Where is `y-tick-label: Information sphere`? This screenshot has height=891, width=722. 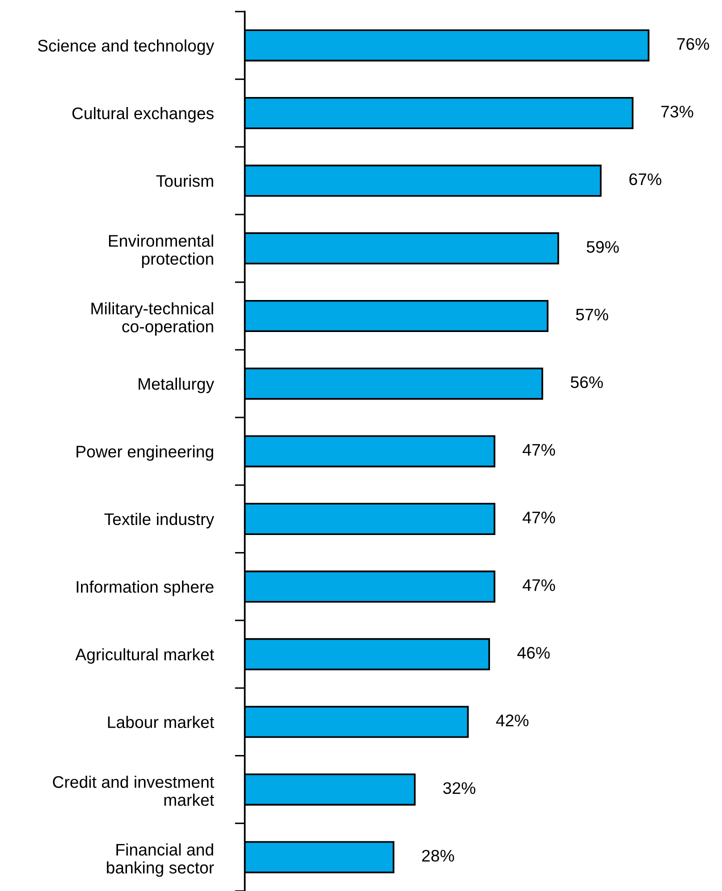
y-tick-label: Information sphere is located at coordinates (145, 588).